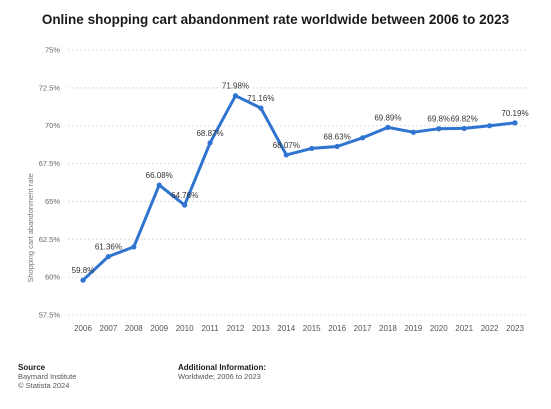 The height and width of the screenshot is (409, 551). What do you see at coordinates (44, 385) in the screenshot?
I see `source-line-2: © Statista 2024` at bounding box center [44, 385].